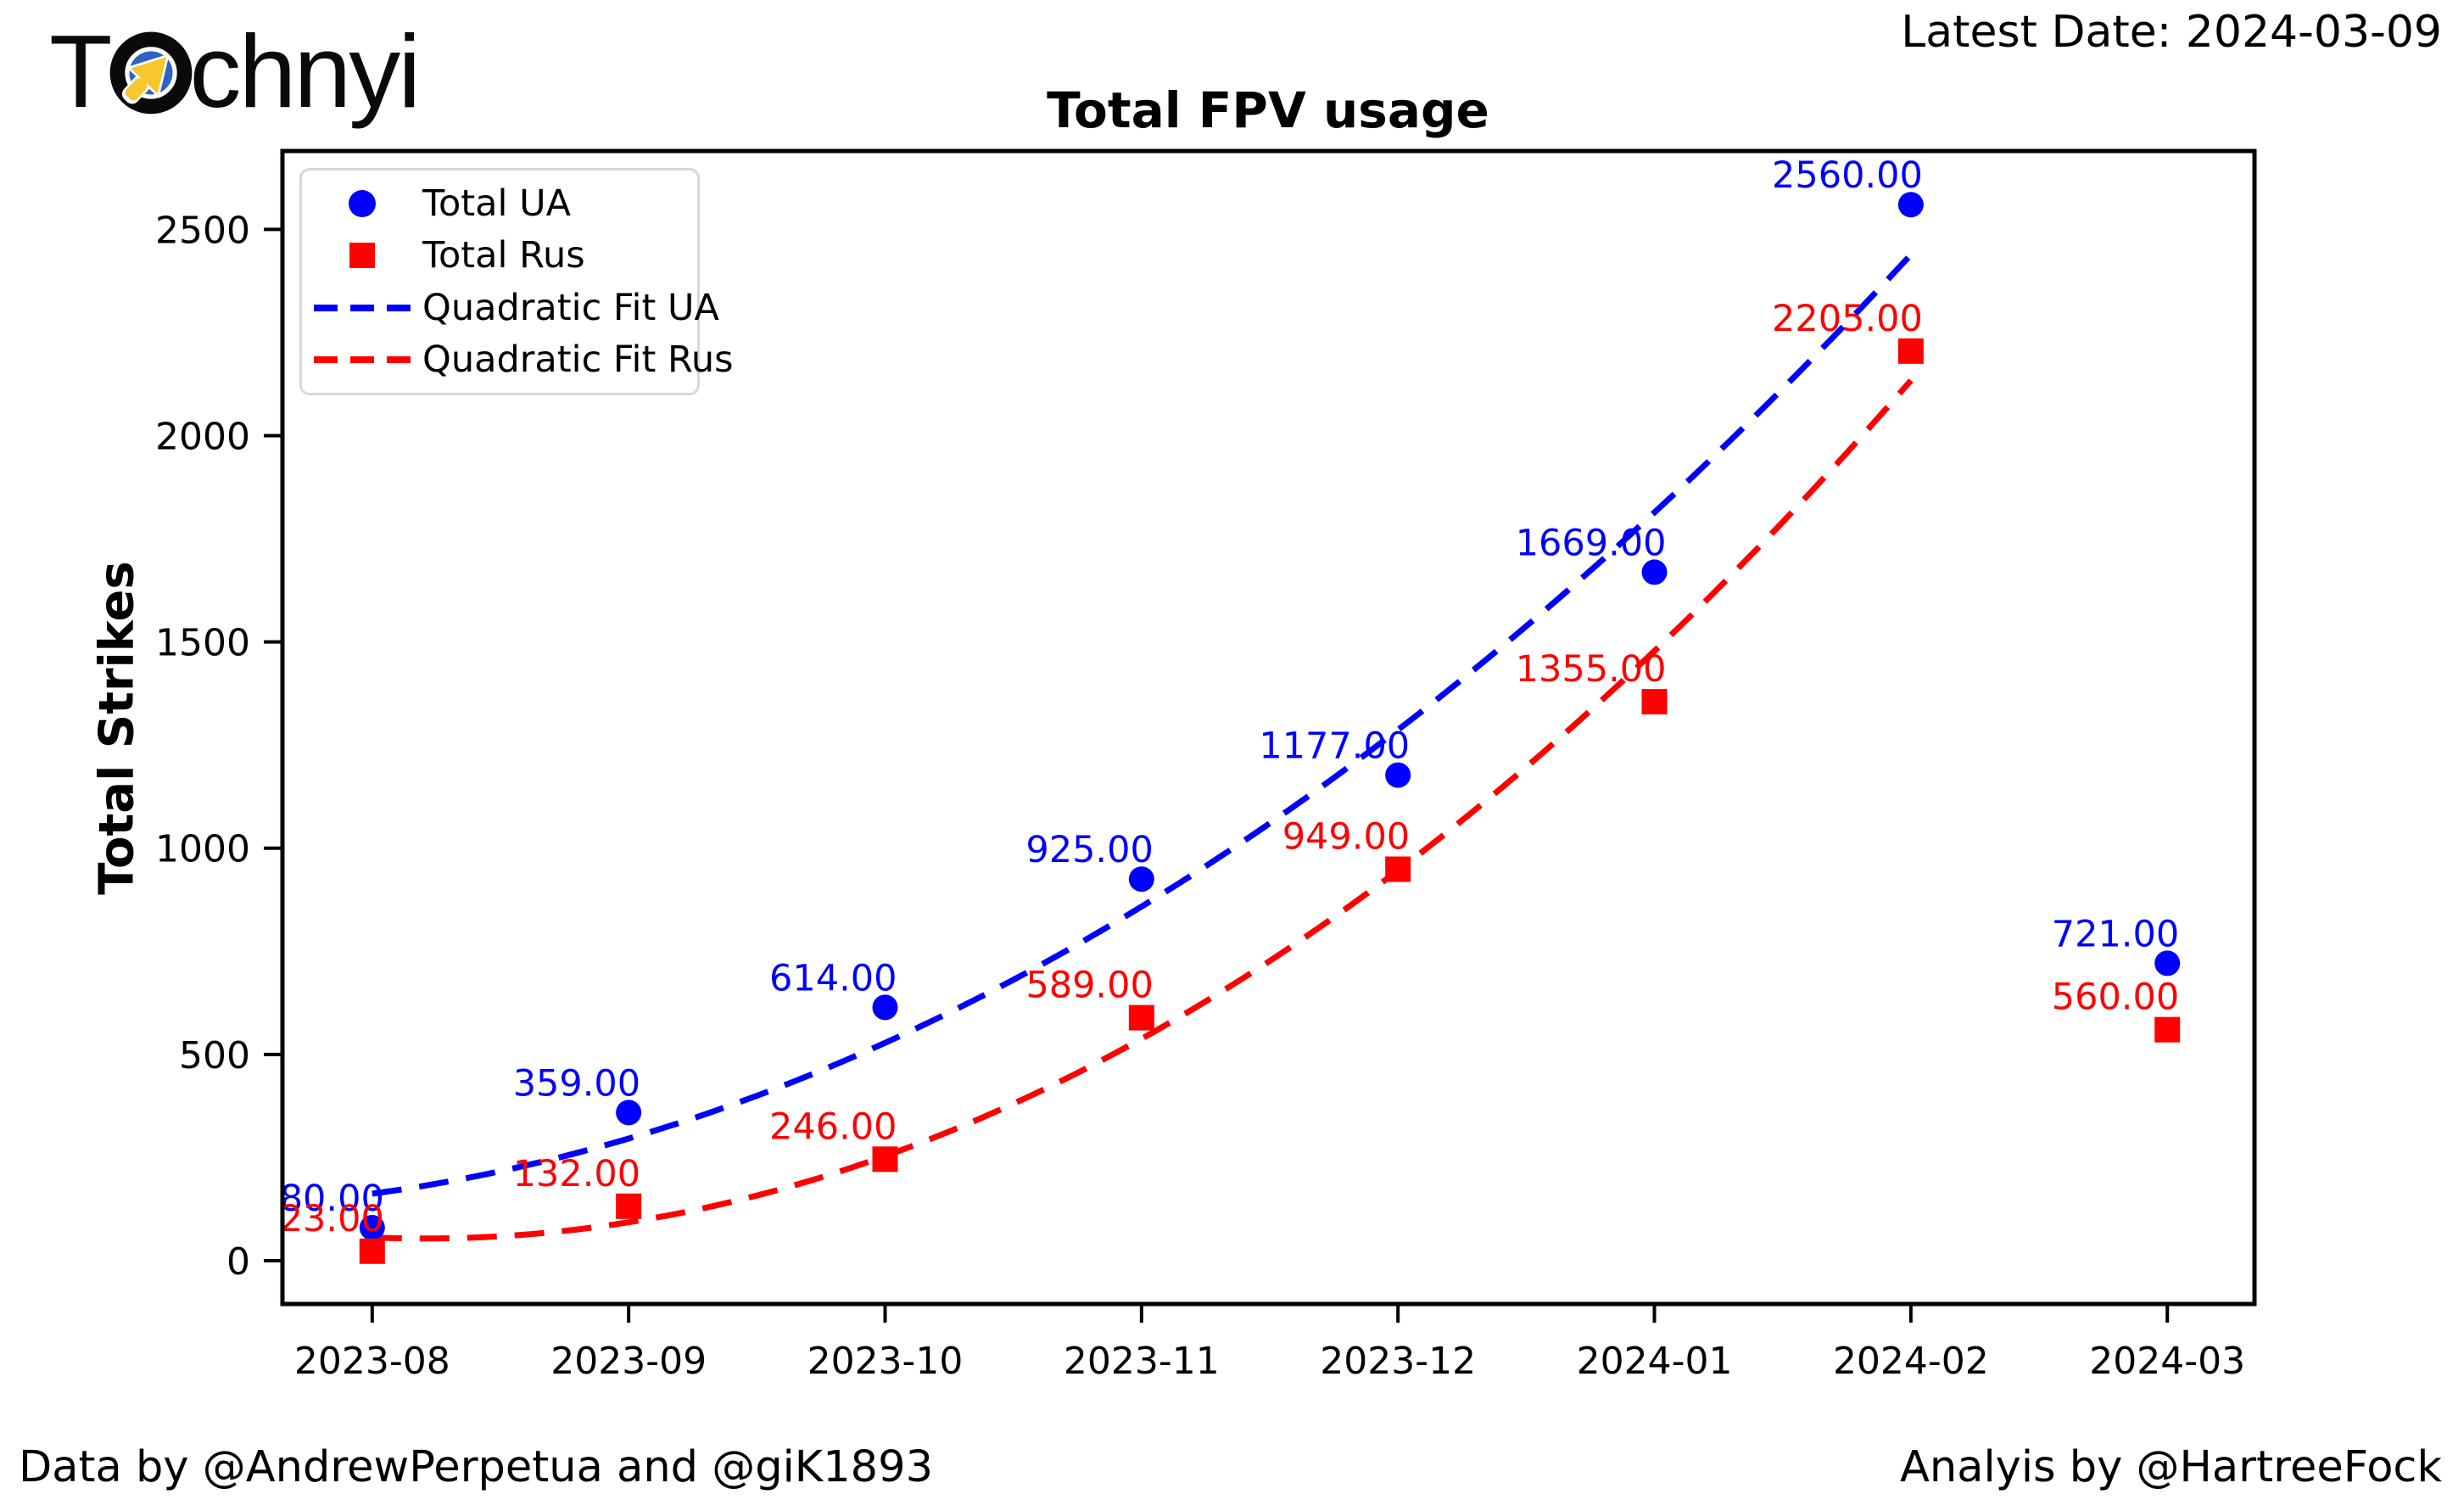 The image size is (2464, 1511). What do you see at coordinates (150, 73) in the screenshot?
I see `target-cursor-icon` at bounding box center [150, 73].